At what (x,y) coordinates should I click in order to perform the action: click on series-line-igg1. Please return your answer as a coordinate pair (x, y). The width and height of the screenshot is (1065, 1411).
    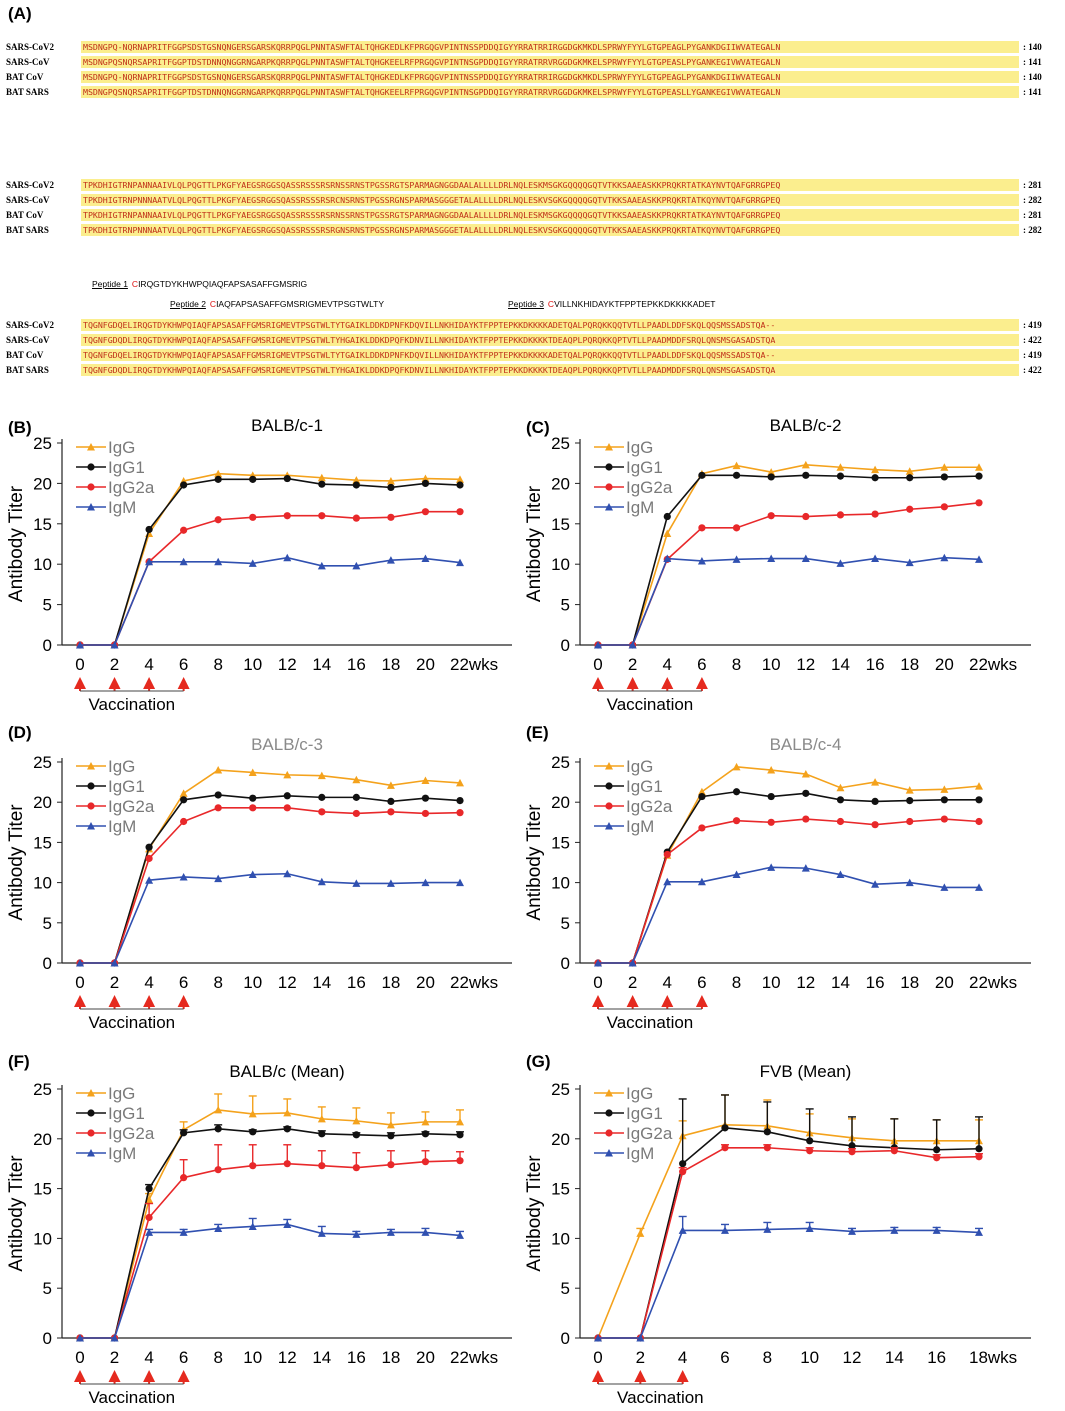
    Looking at the image, I should click on (789, 1233).